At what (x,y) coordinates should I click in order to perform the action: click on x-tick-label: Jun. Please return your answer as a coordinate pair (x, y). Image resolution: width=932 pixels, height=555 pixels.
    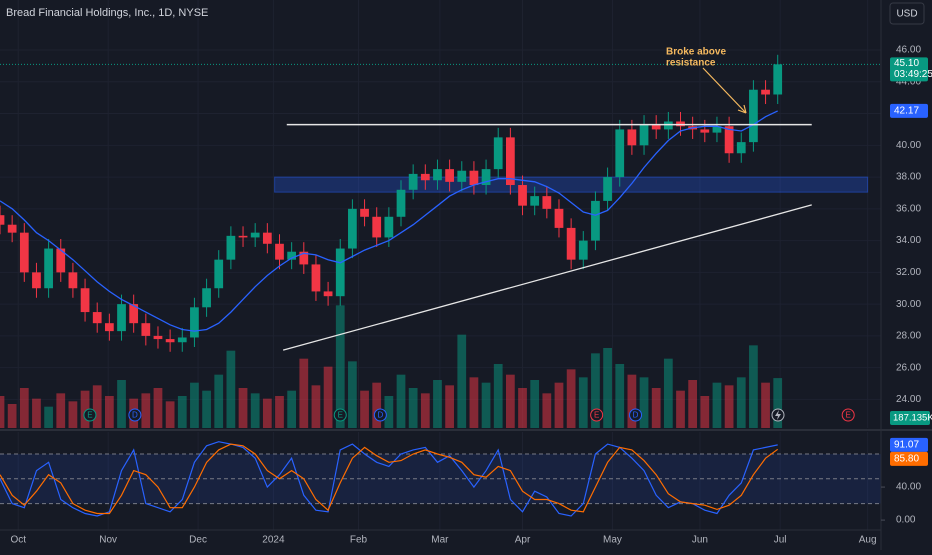
    Looking at the image, I should click on (700, 540).